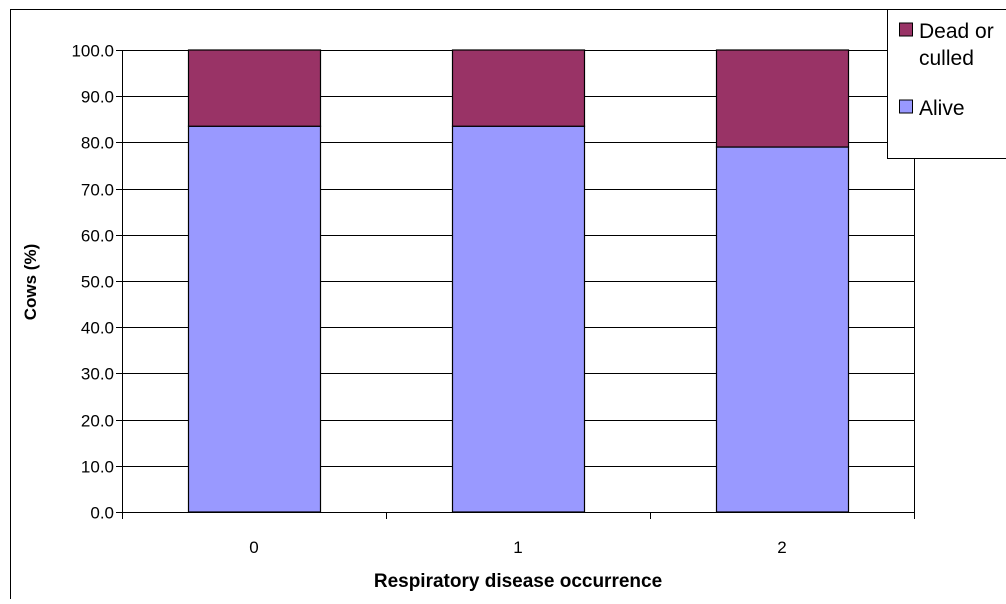 The height and width of the screenshot is (604, 1006). I want to click on y-tick-label: 70.0, so click(97, 190).